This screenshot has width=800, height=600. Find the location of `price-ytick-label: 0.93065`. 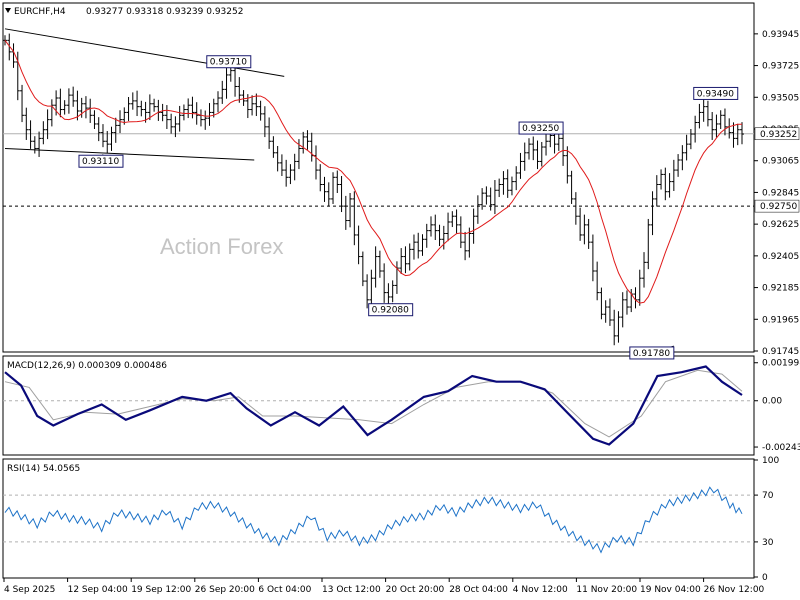

price-ytick-label: 0.93065 is located at coordinates (780, 162).